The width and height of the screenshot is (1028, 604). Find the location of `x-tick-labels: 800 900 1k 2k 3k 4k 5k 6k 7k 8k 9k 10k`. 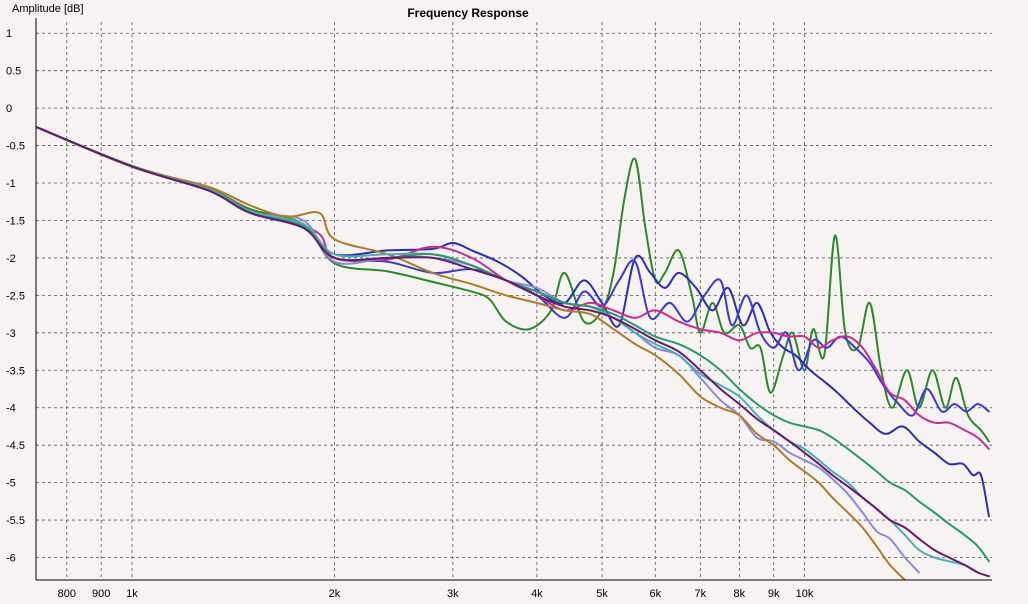

x-tick-labels: 800 900 1k 2k 3k 4k 5k 6k 7k 8k 9k 10k is located at coordinates (436, 594).